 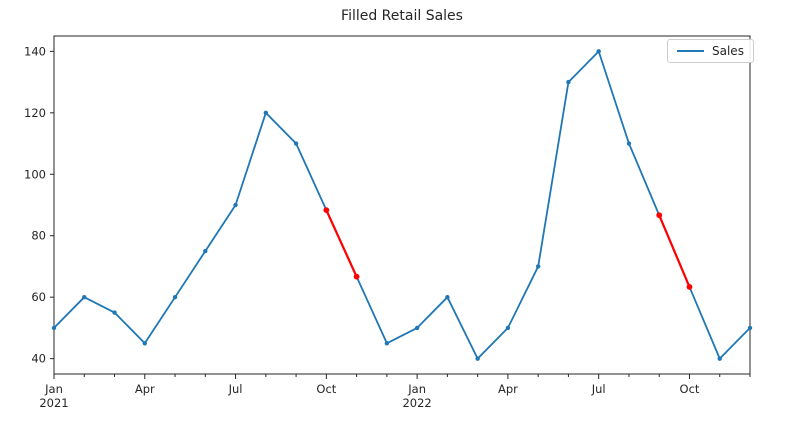 I want to click on y-axis-tick-label: 80, so click(x=38, y=236).